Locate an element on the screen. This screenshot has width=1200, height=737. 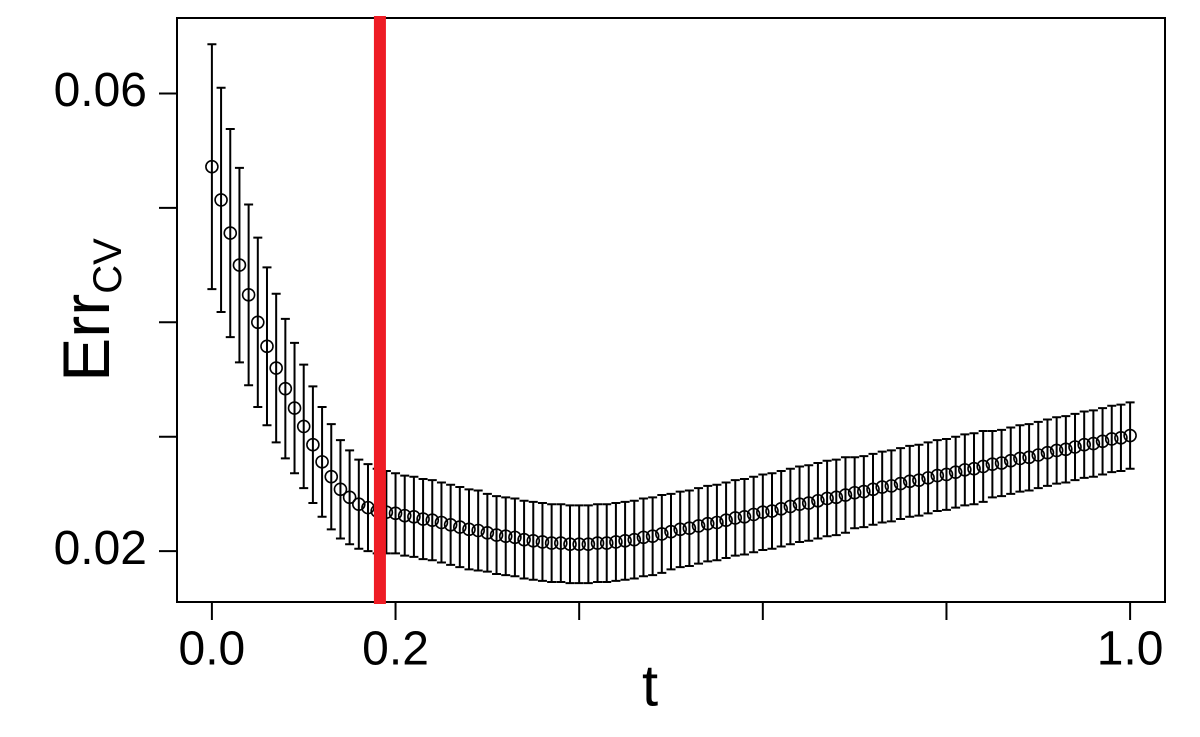
y-axis-label: ErrCV is located at coordinates (89, 310).